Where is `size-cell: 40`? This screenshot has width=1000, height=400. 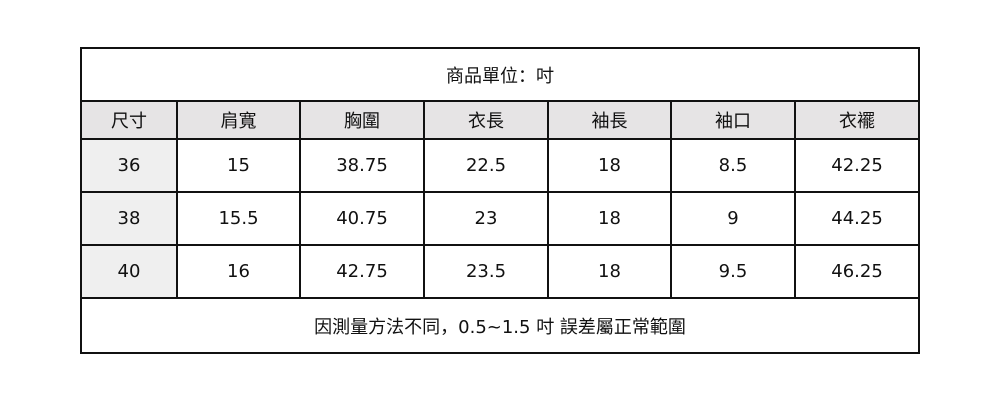
size-cell: 40 is located at coordinates (129, 271).